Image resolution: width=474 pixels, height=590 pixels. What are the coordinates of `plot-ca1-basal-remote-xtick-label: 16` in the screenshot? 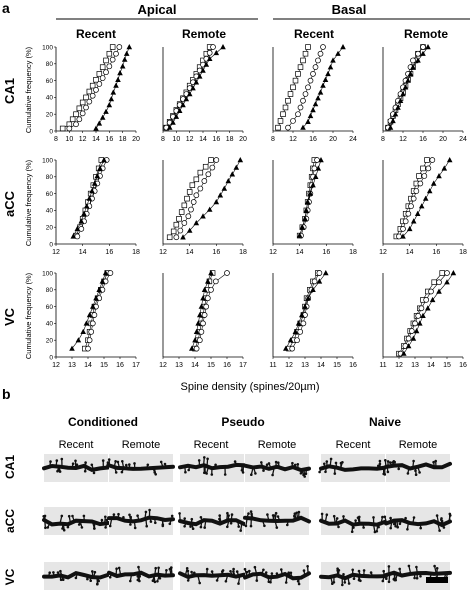 It's located at (423, 139).